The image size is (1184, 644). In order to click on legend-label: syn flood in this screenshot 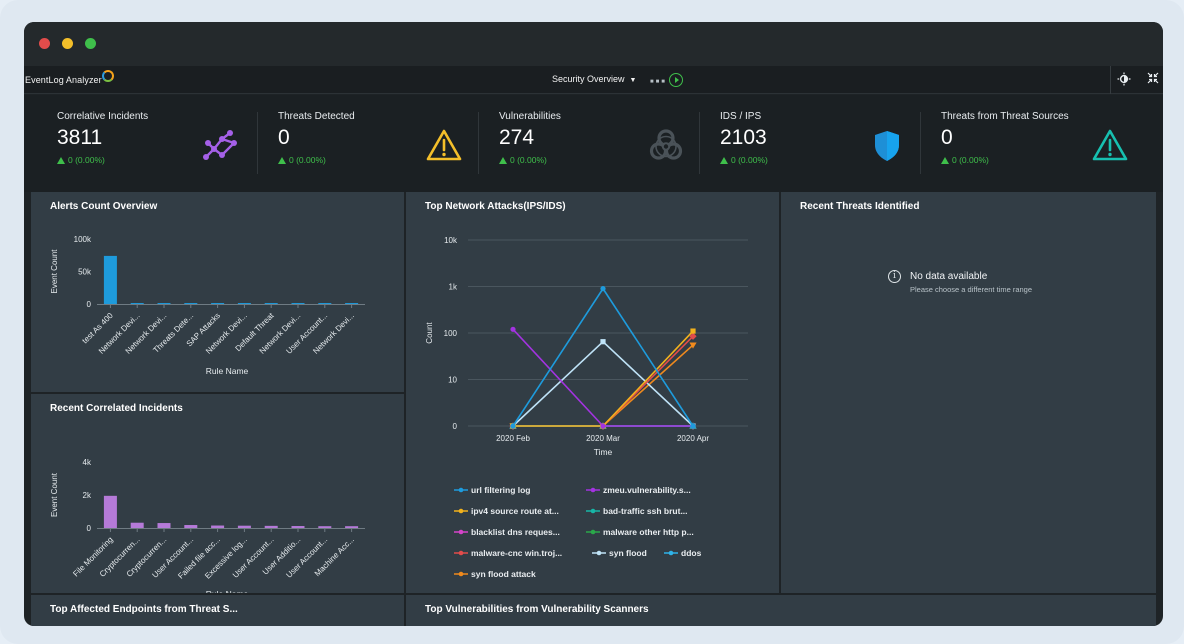, I will do `click(628, 553)`.